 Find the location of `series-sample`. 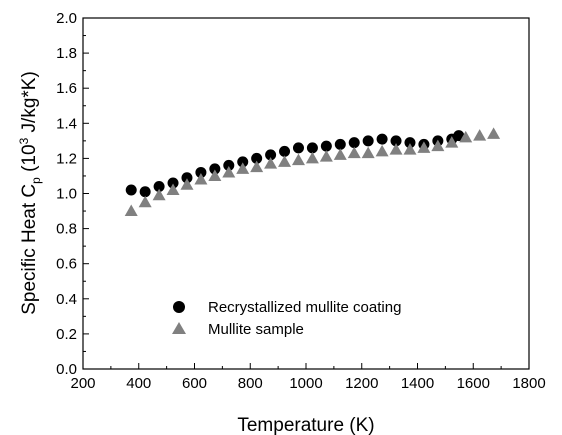

series-sample is located at coordinates (312, 172).